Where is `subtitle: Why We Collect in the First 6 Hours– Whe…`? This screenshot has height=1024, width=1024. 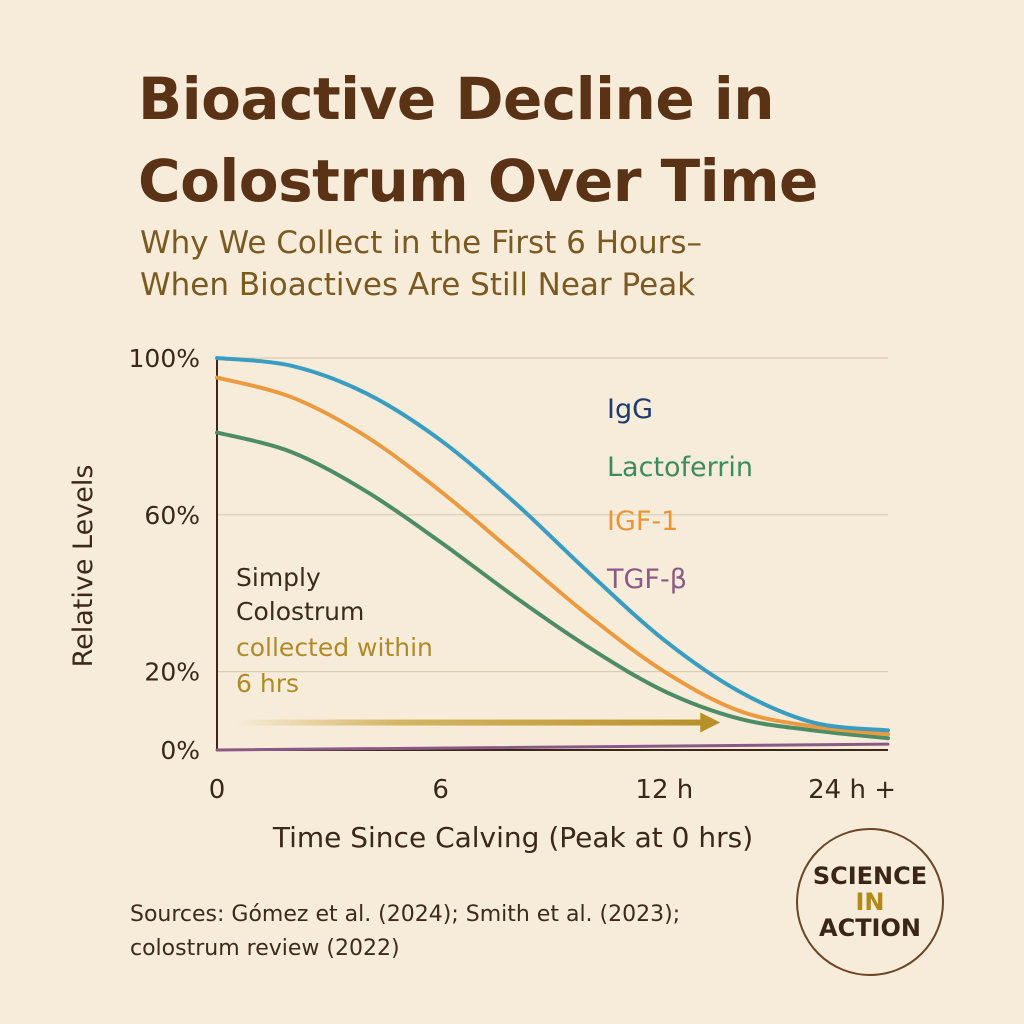
subtitle: Why We Collect in the First 6 Hours– Whe… is located at coordinates (540, 264).